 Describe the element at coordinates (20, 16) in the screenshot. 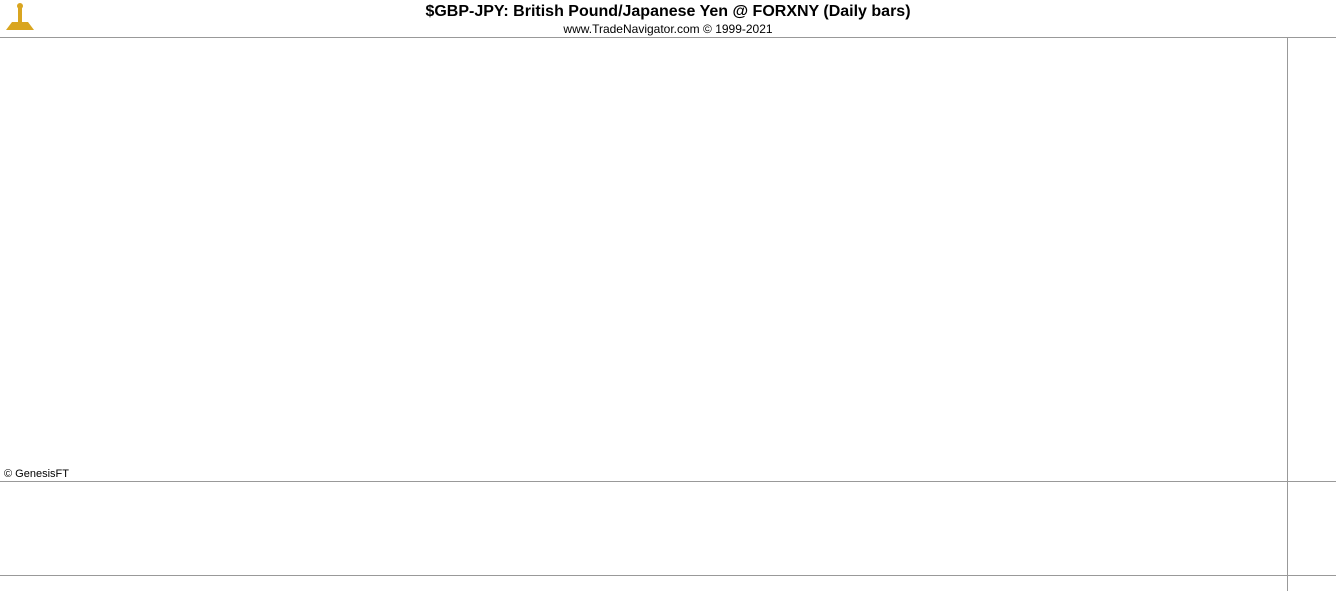

I see `logo` at that location.